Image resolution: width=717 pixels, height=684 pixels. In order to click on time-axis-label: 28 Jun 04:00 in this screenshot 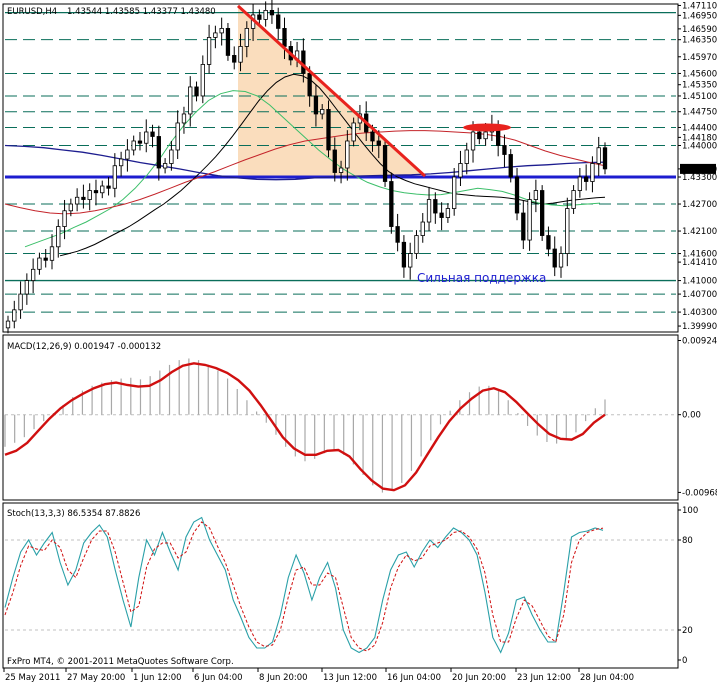, I will do `click(607, 678)`.